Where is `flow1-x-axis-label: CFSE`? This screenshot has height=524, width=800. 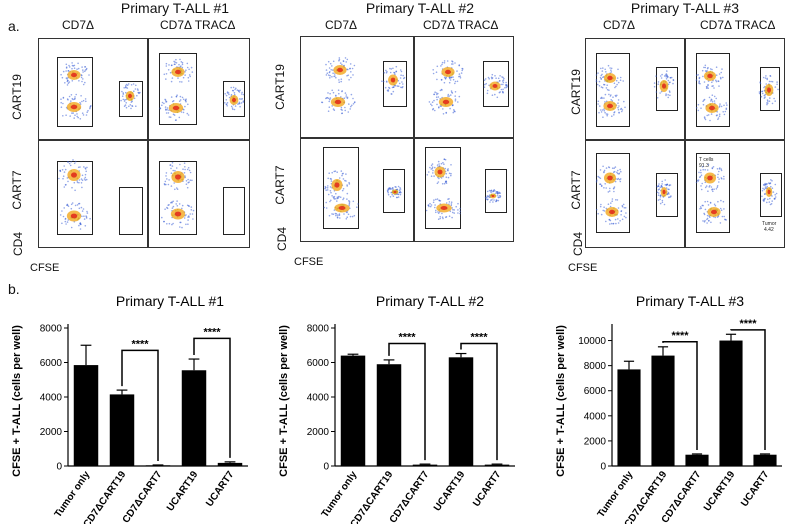
flow1-x-axis-label: CFSE is located at coordinates (45, 268).